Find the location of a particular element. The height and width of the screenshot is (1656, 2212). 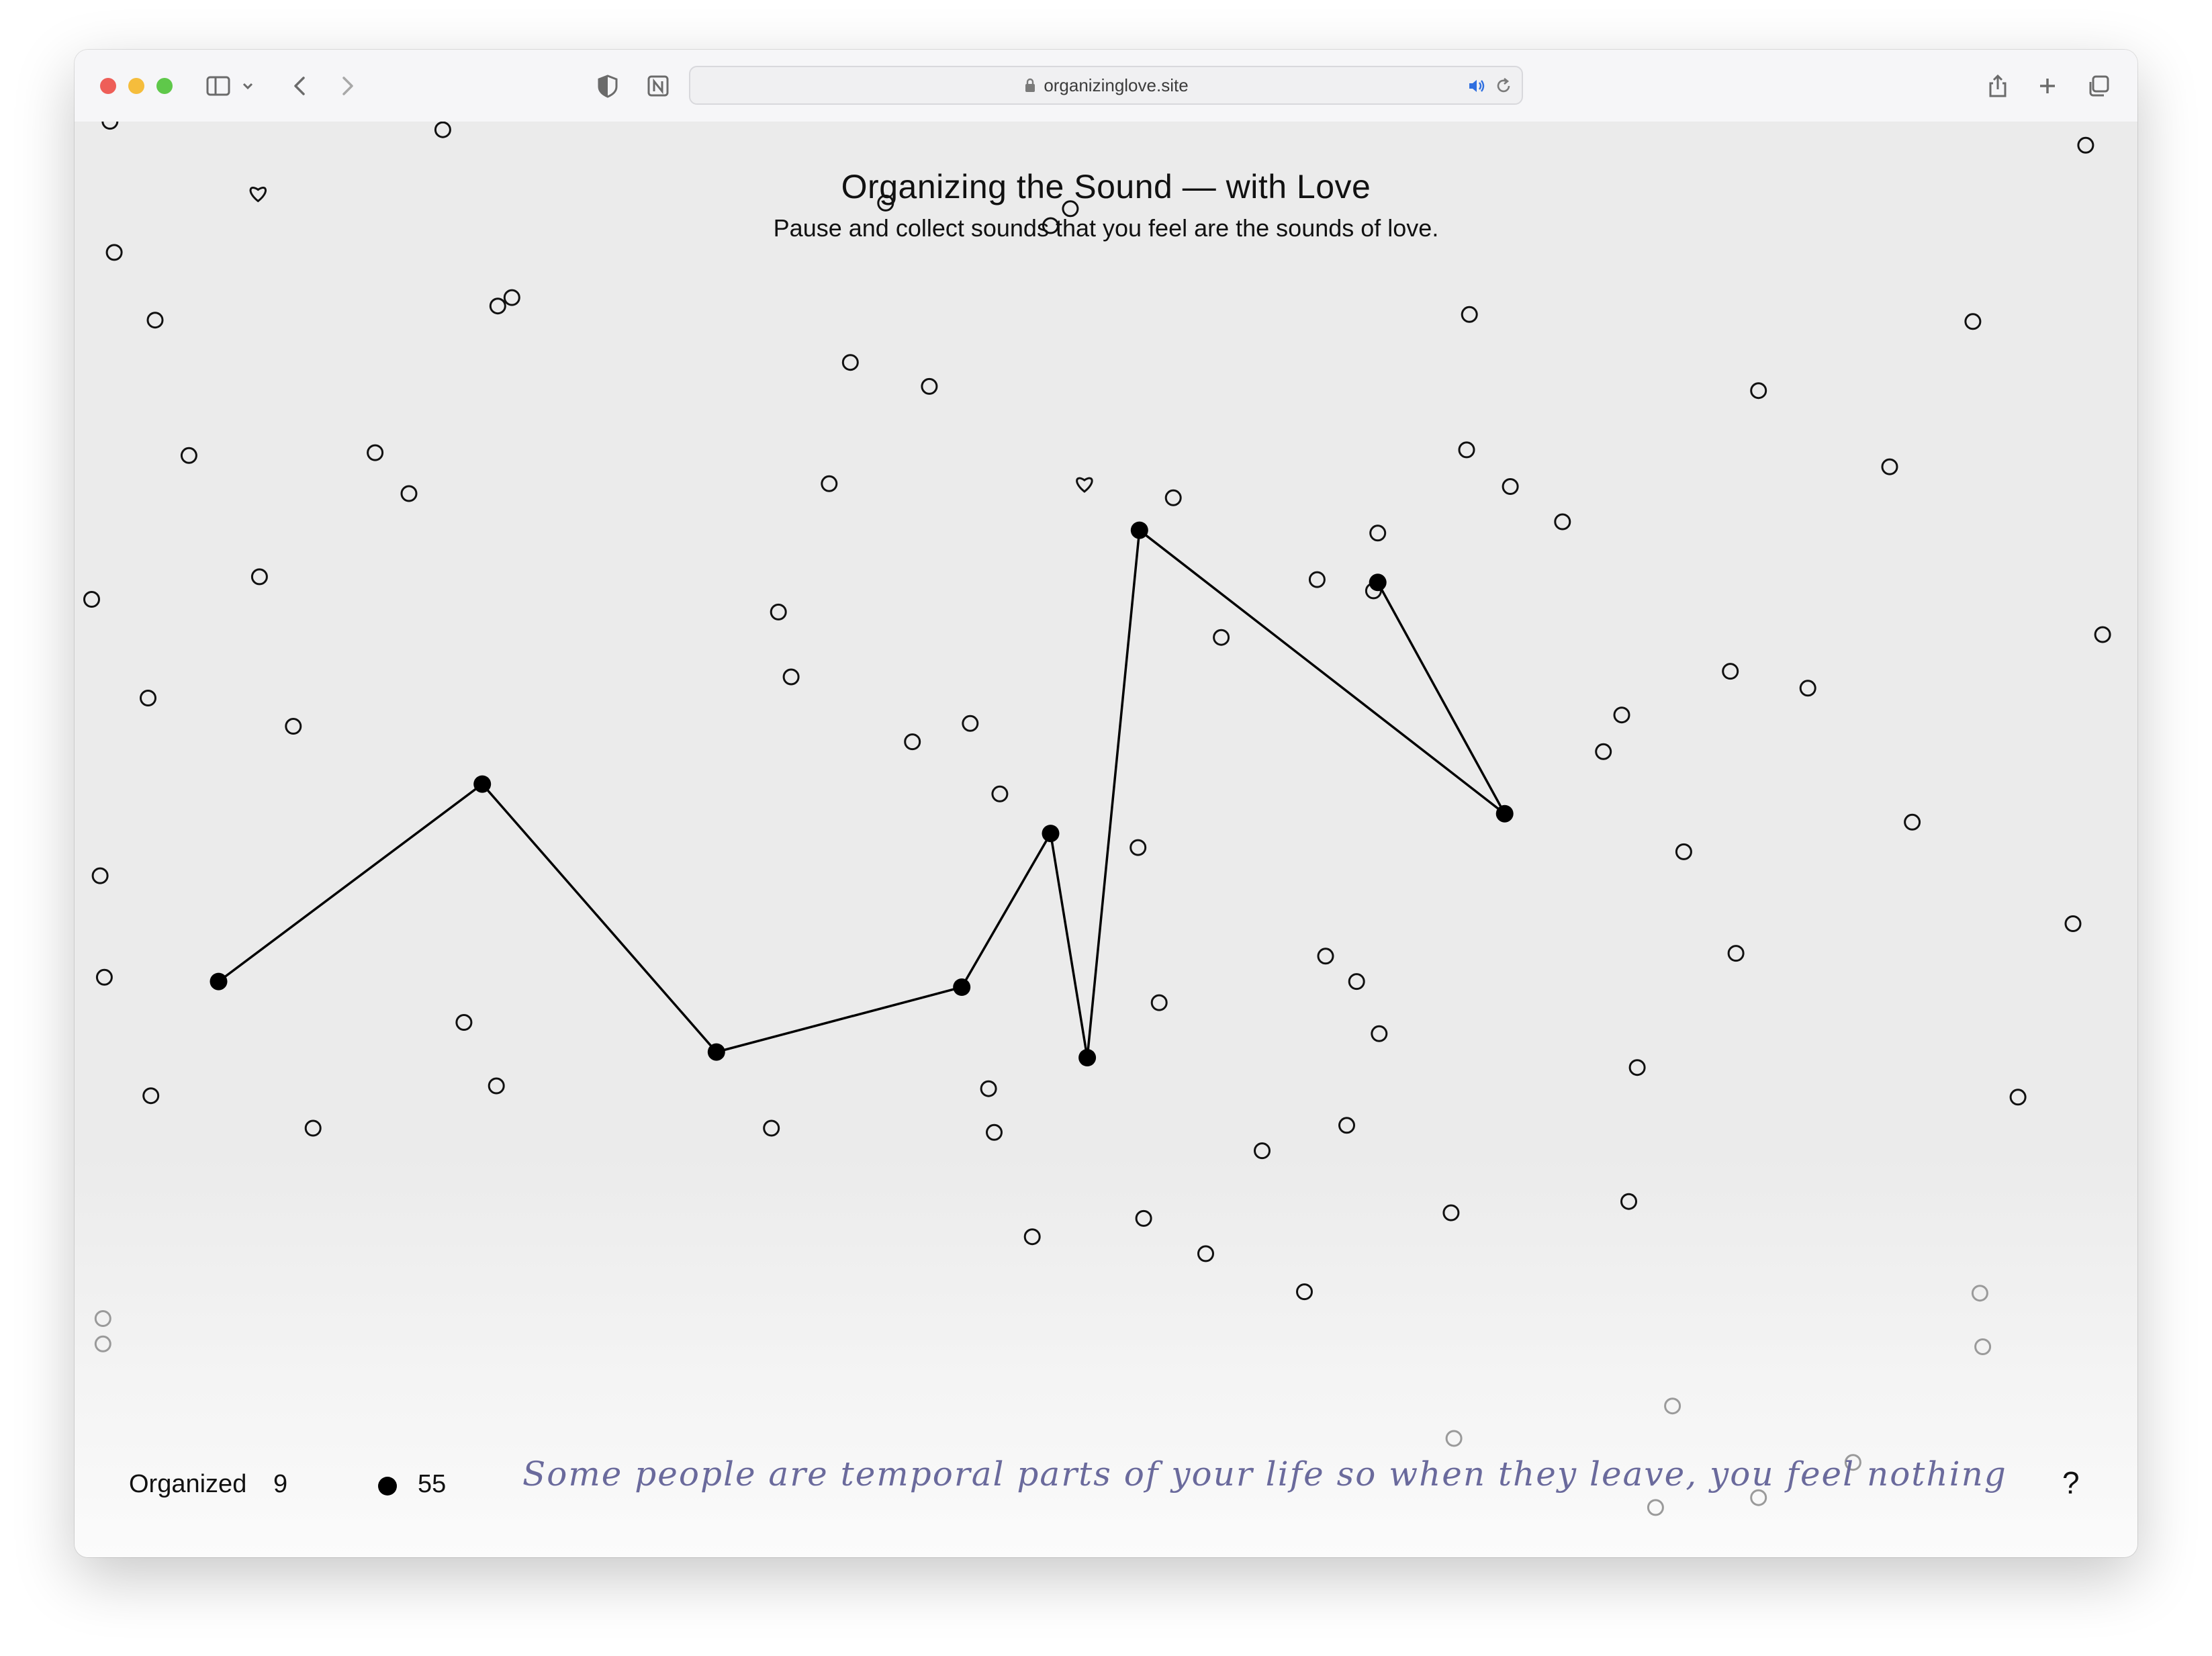

reload-icon is located at coordinates (1504, 86).